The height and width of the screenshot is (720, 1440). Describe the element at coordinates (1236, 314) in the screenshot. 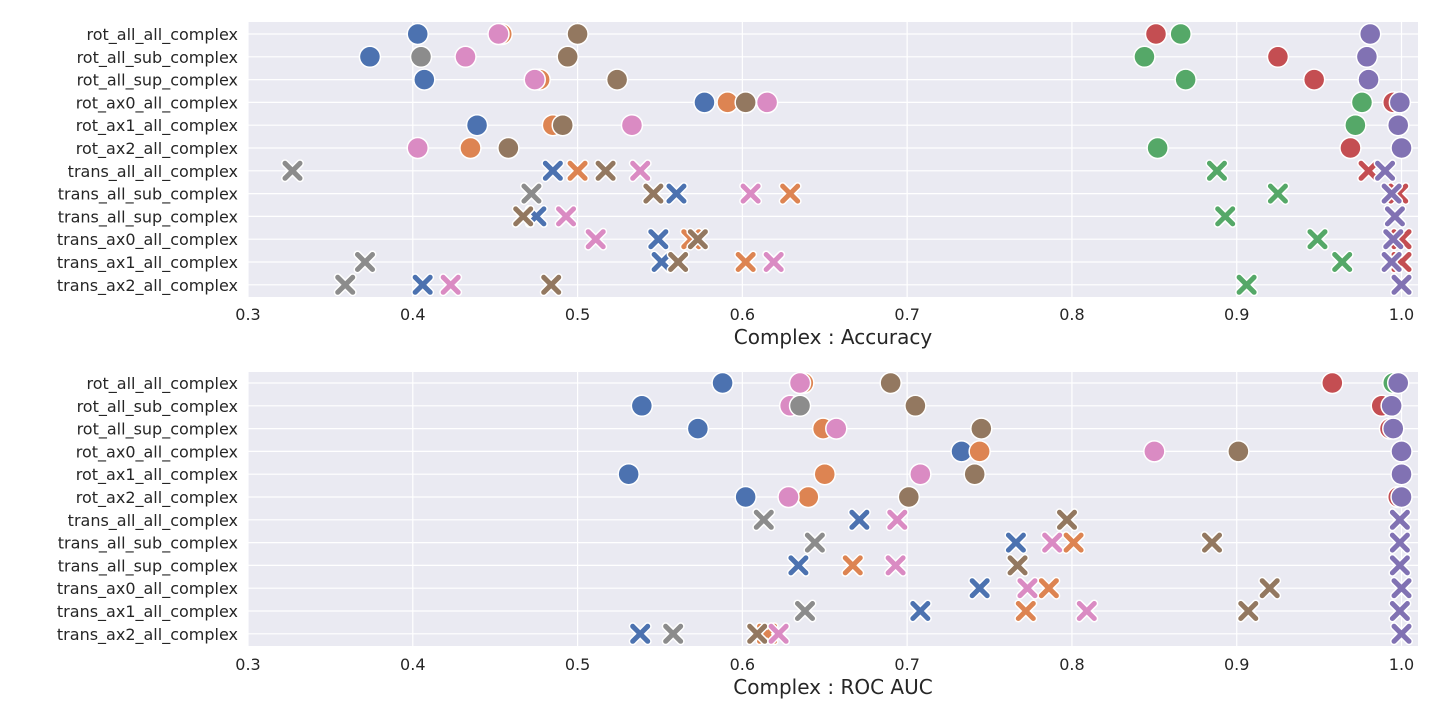

I see `x-tick-label: 0.9` at that location.